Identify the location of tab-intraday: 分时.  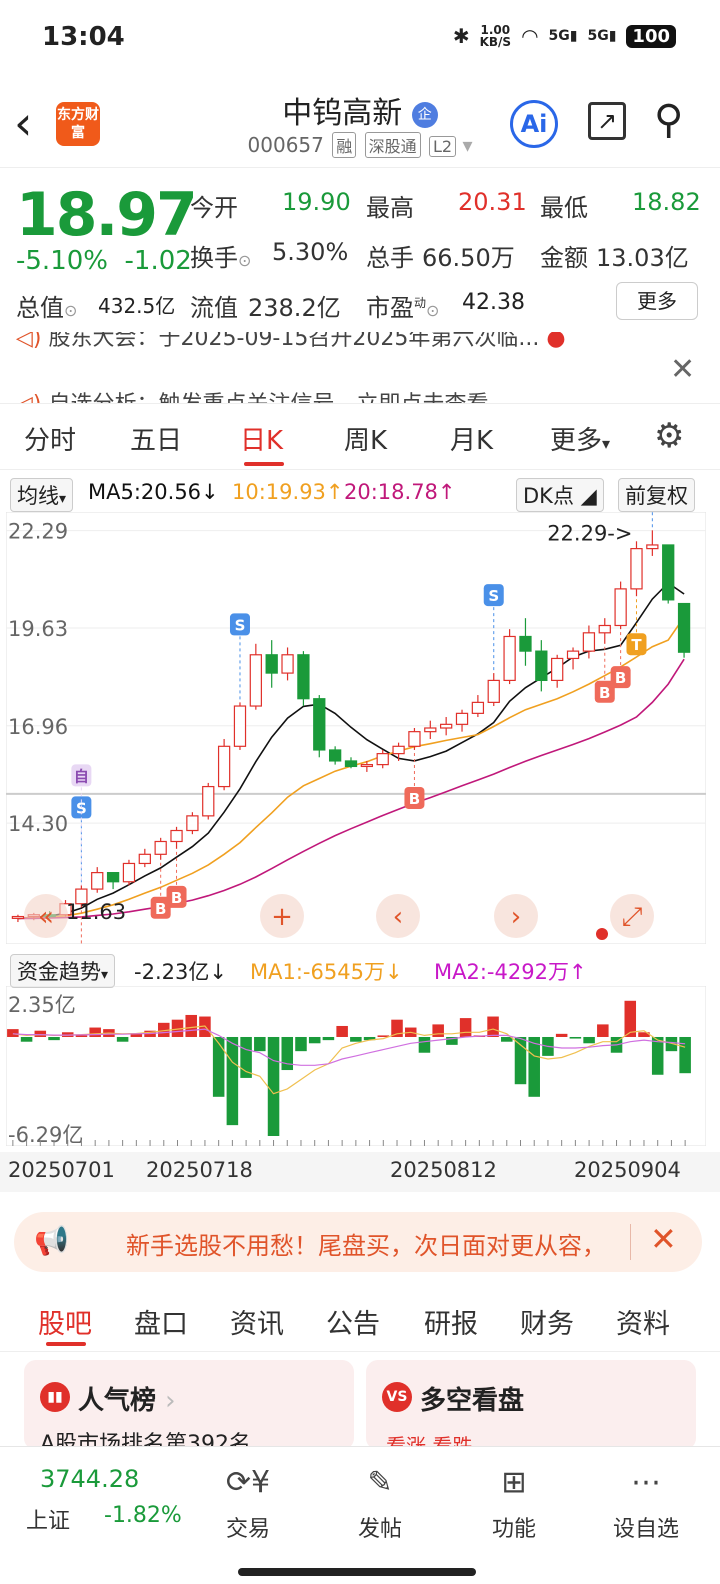
(50, 441).